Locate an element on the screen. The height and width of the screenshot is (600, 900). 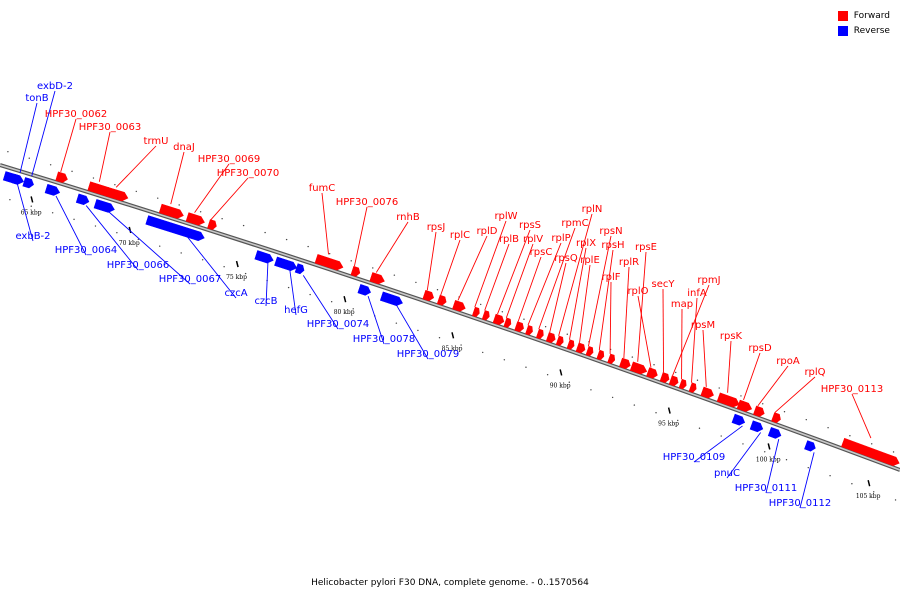
gene-label: exbD-2 is located at coordinates (55, 86).